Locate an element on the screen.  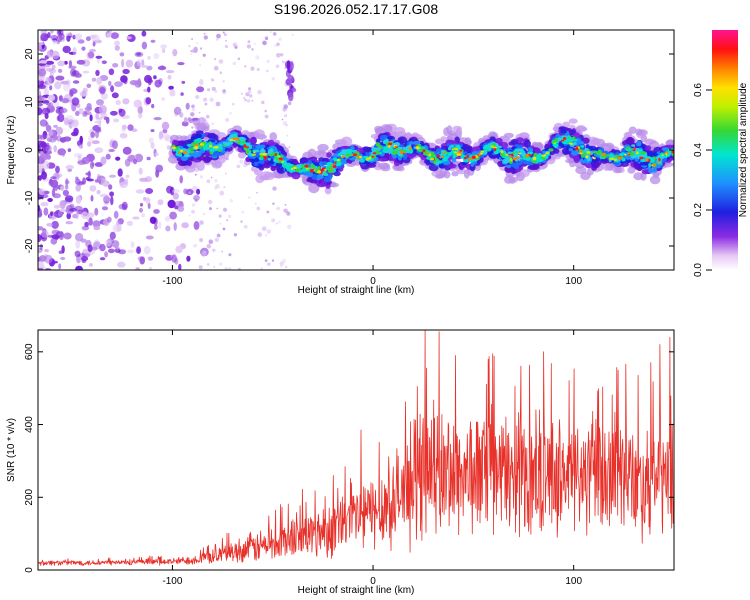
burst-blob is located at coordinates (288, 65).